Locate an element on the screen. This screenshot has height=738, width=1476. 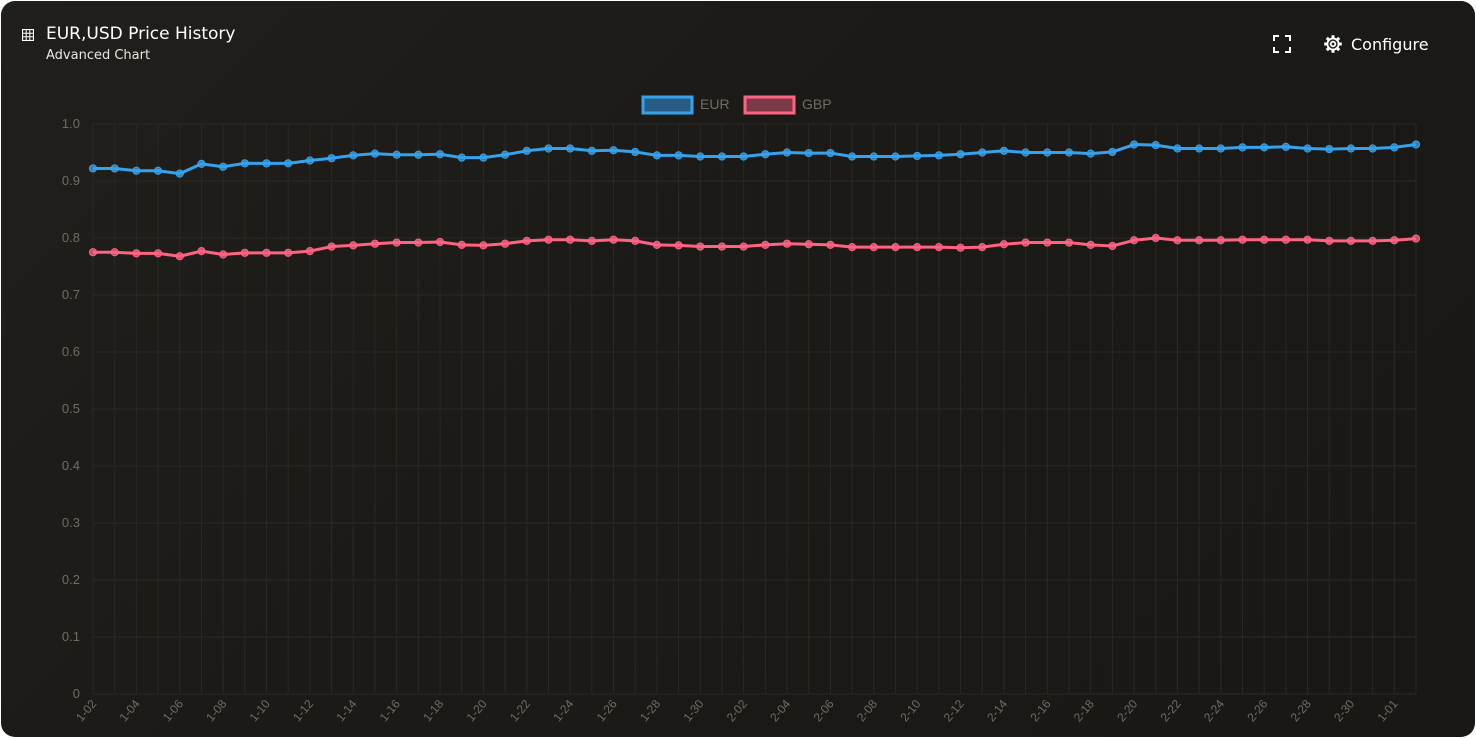
legend-item-eur: EUR is located at coordinates (685, 105).